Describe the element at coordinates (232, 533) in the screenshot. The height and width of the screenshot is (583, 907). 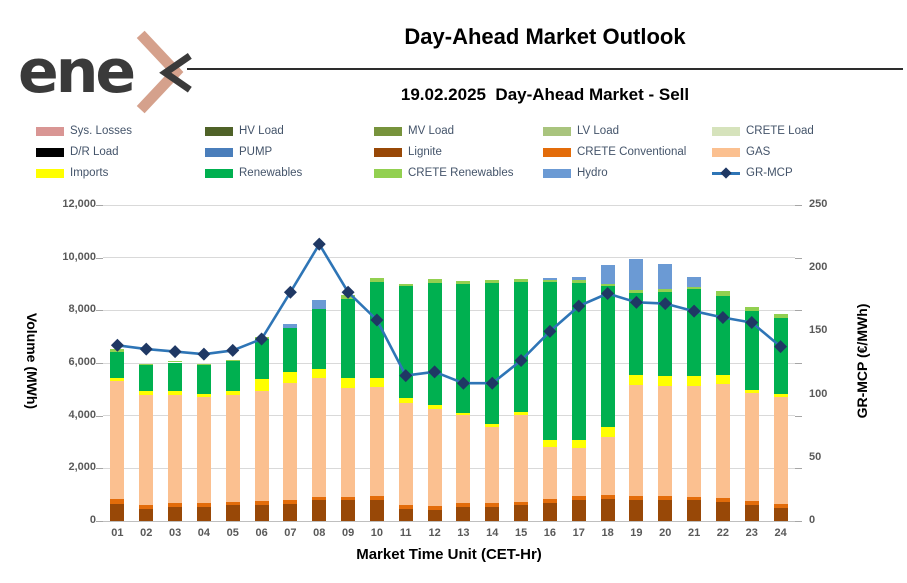
I see `x-axis-tick-label: 05` at that location.